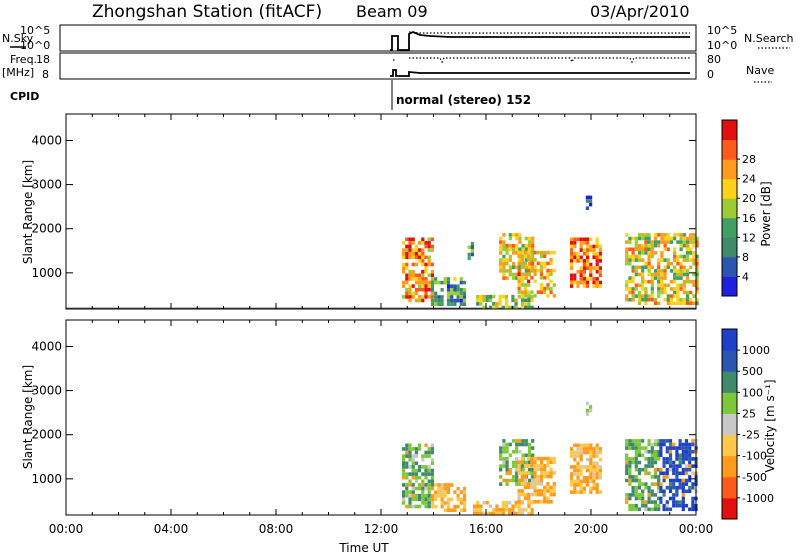 The width and height of the screenshot is (800, 554). I want to click on colorbar-swatch, so click(729, 466).